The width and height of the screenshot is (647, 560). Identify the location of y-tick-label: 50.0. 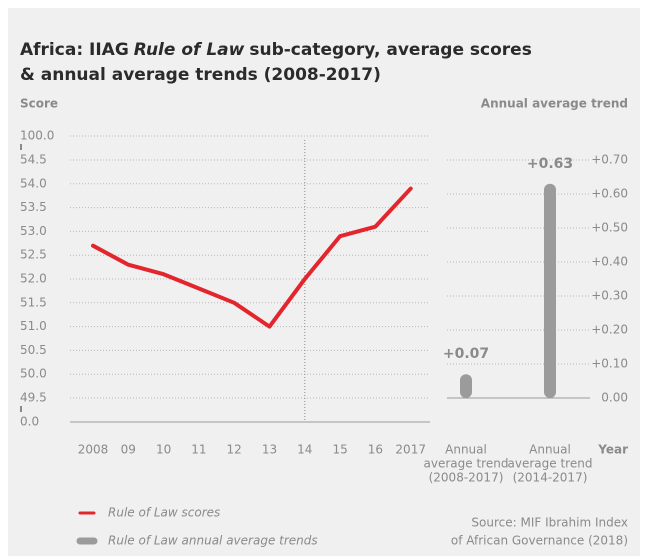
(33, 374).